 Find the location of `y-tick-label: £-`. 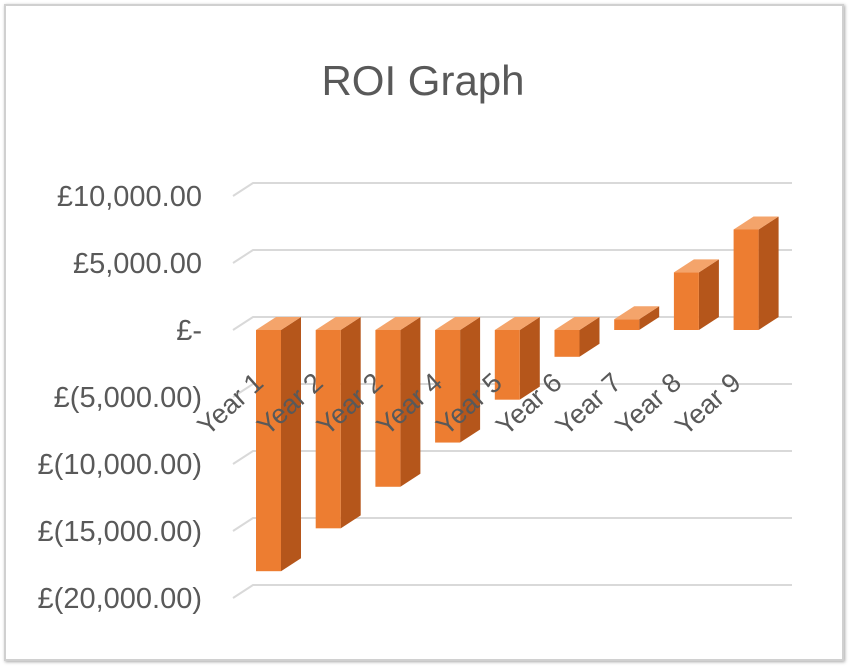

y-tick-label: £- is located at coordinates (189, 331).